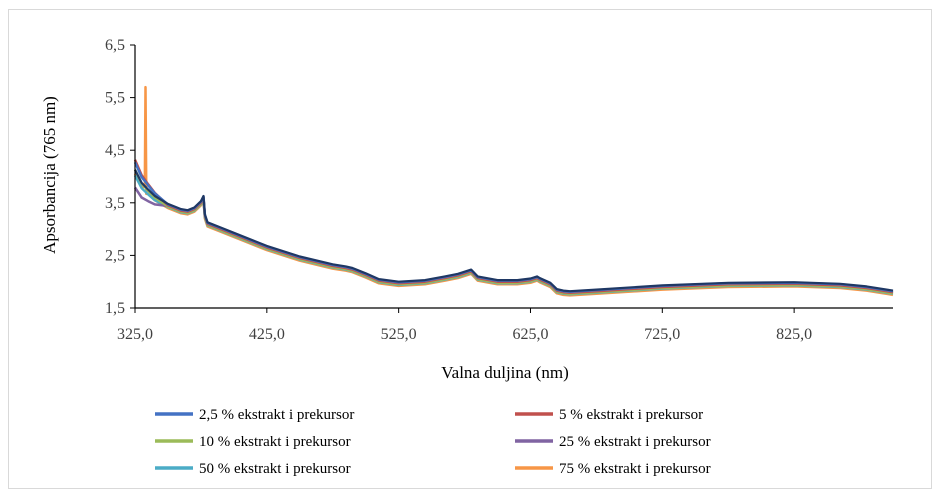 The image size is (936, 489). I want to click on y-tick-label: 1,5, so click(115, 308).